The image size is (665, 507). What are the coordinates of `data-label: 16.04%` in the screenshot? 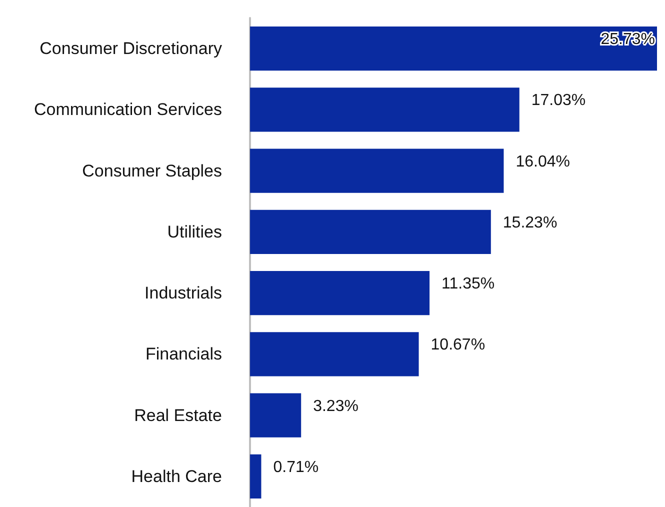 It's located at (543, 161).